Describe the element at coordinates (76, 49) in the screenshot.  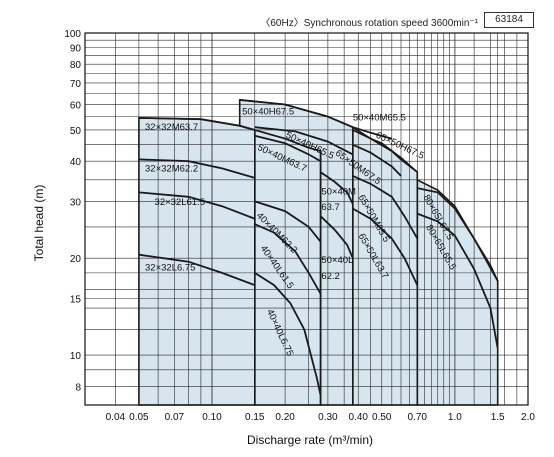
I see `y-tick-label: 90` at that location.